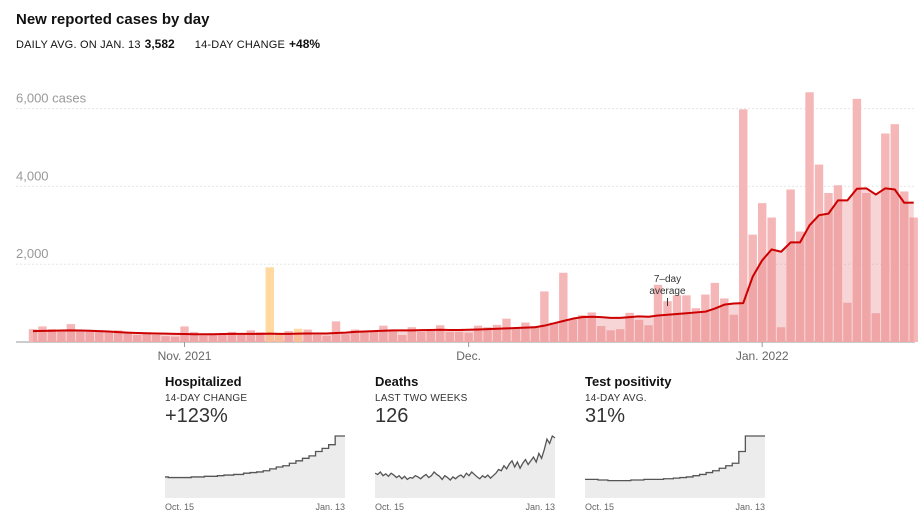 This screenshot has height=527, width=919. What do you see at coordinates (196, 416) in the screenshot?
I see `panel-value: +123%` at bounding box center [196, 416].